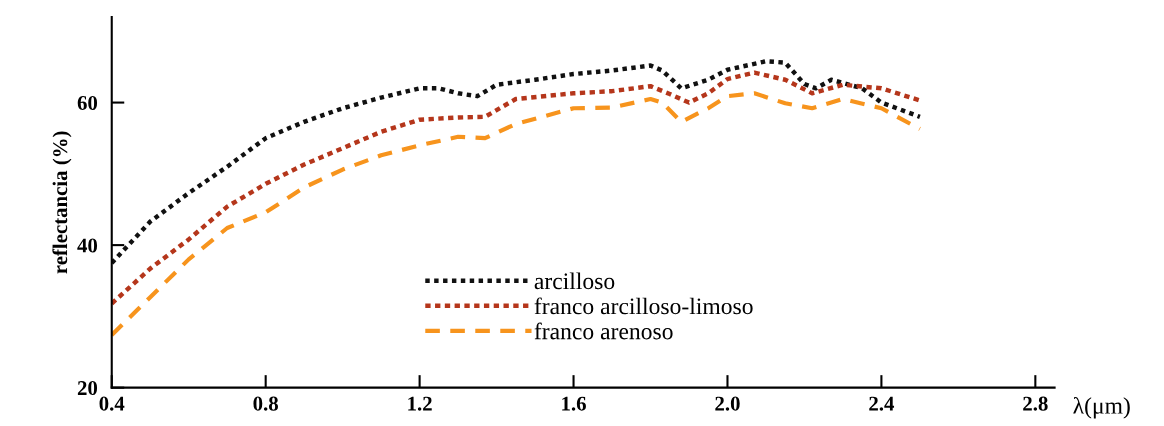 The height and width of the screenshot is (426, 1164). I want to click on x-tick-label: 0.4, so click(112, 403).